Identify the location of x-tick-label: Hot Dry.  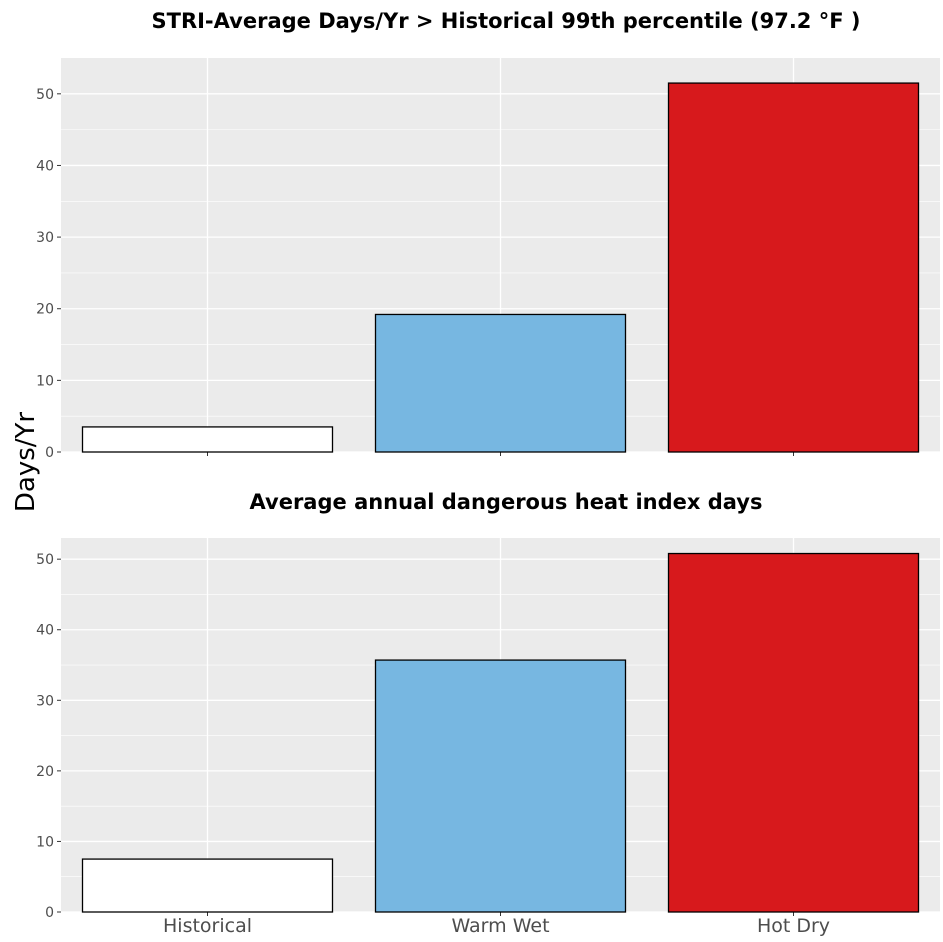
(793, 926).